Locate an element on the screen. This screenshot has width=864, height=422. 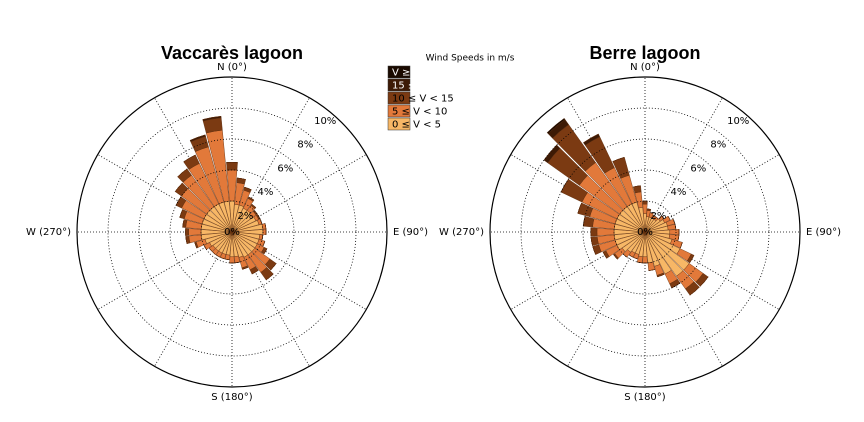
legend-label: 0 ≤ V < 5 is located at coordinates (416, 125).